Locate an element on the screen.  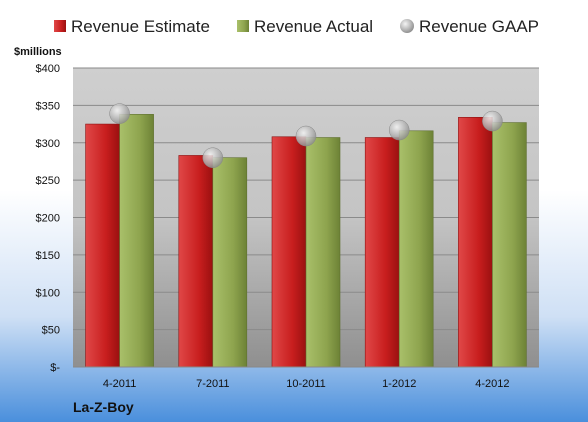
legend-label-estimate: Revenue Estimate is located at coordinates (140, 26).